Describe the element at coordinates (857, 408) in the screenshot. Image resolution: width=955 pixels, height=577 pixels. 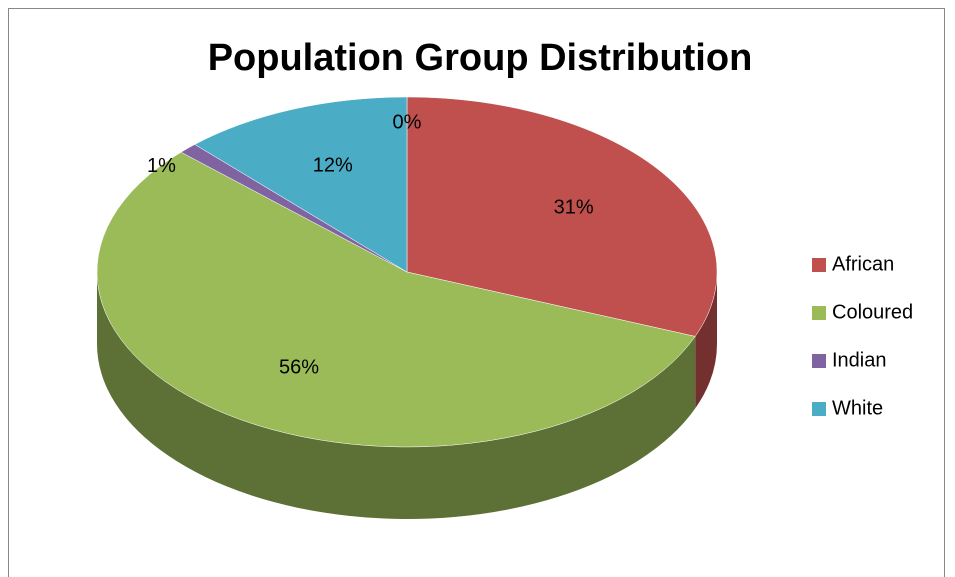
I see `legend-label: White` at that location.